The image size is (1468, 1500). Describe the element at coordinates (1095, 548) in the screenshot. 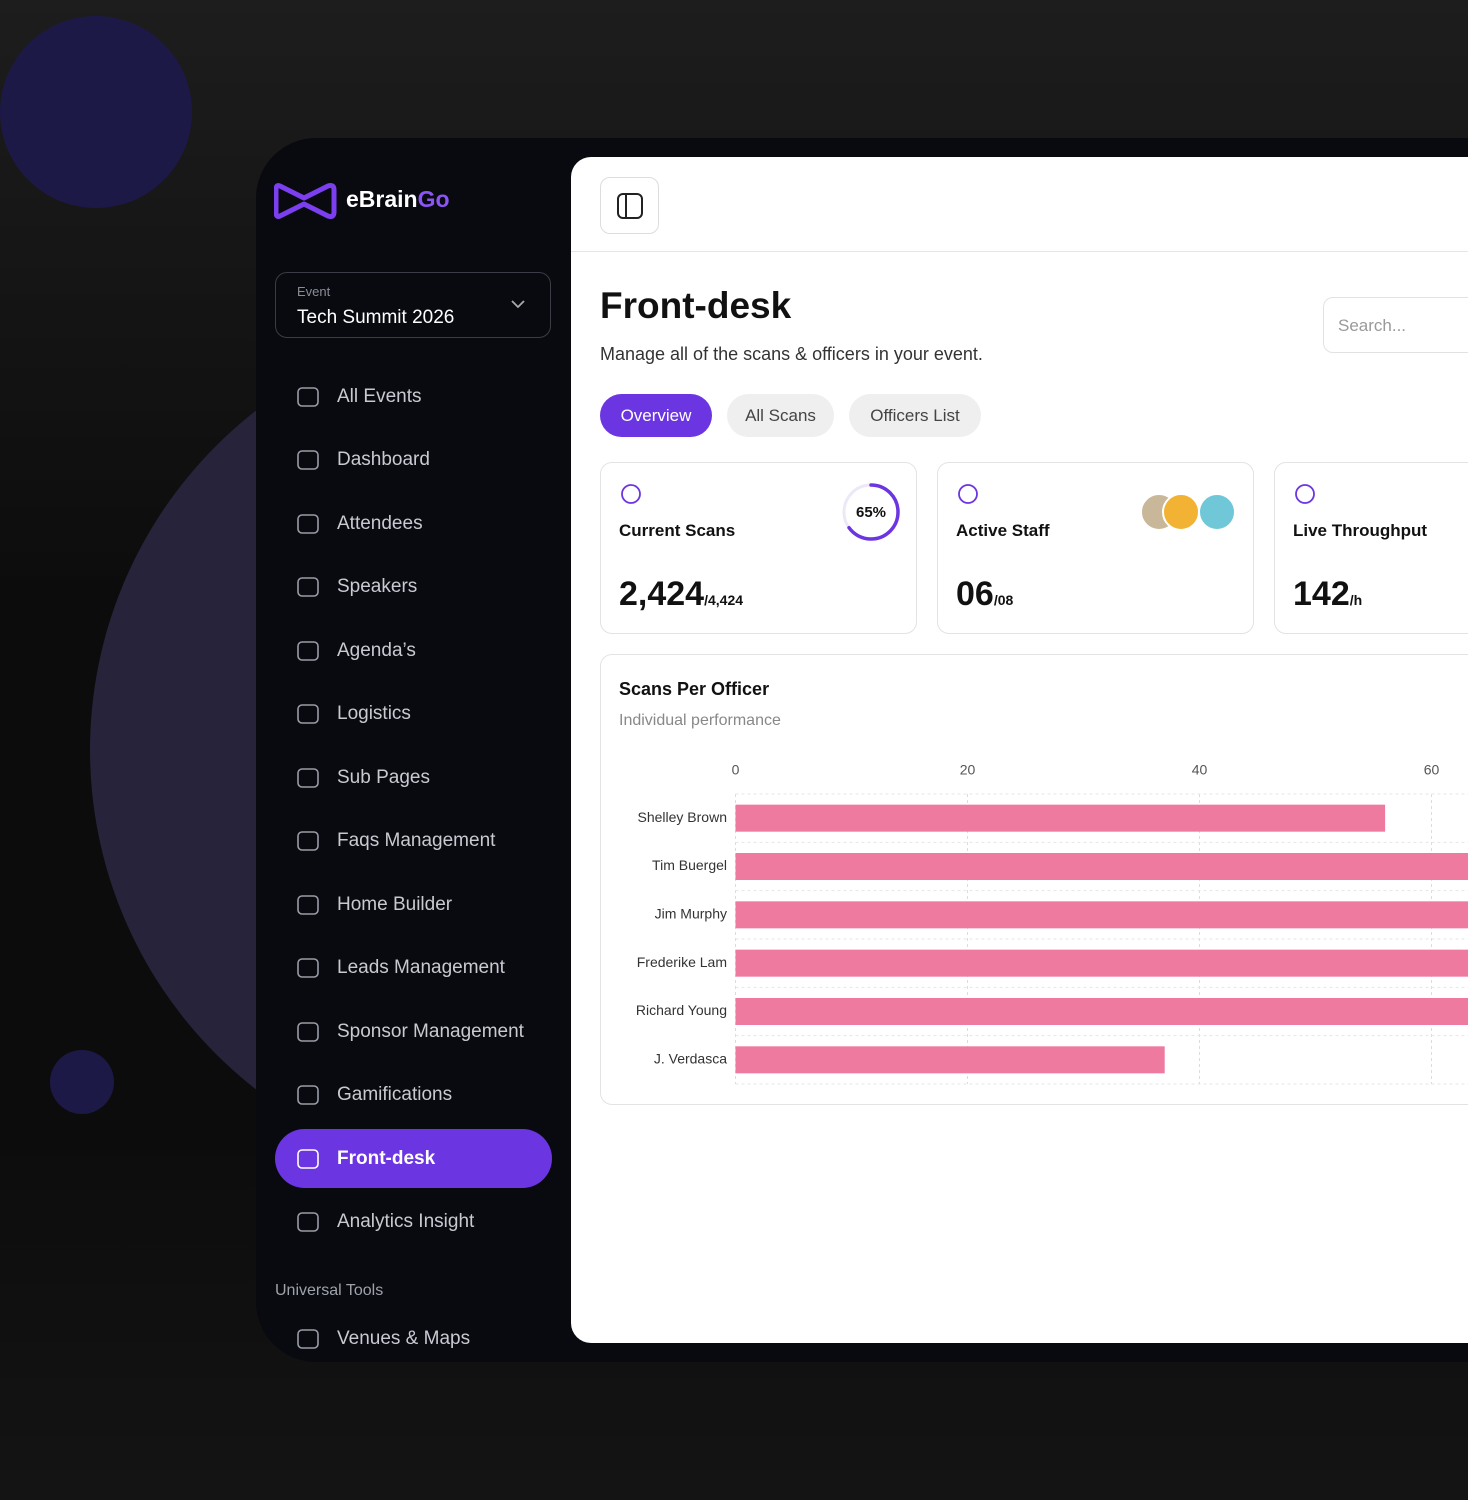

I see `stat-card: Active Staff 06/08` at that location.